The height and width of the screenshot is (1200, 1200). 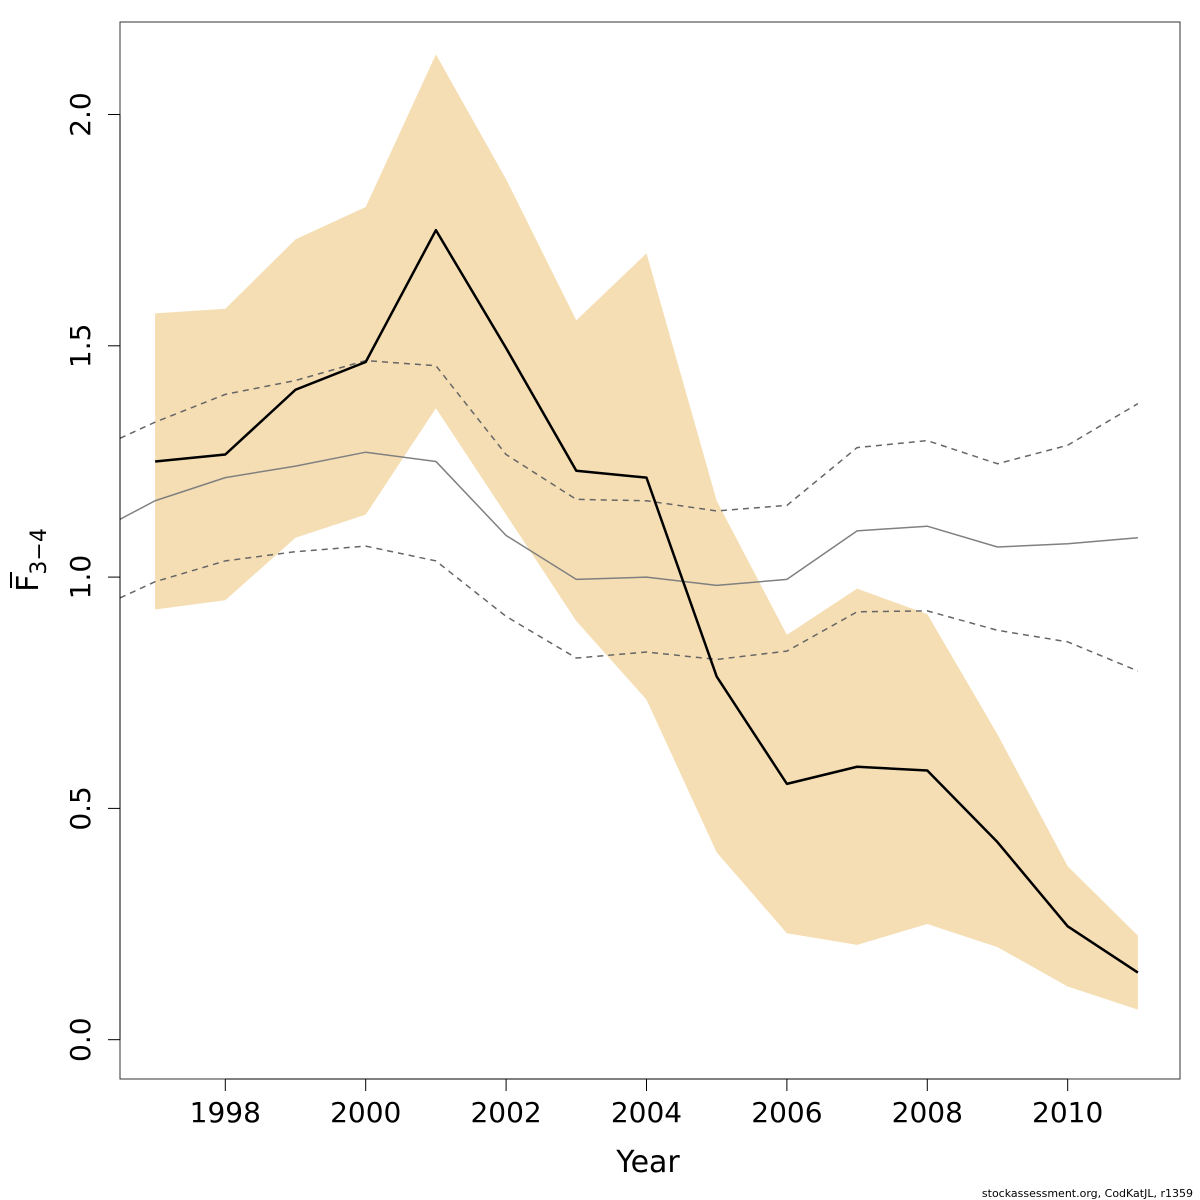 I want to click on y-axis-title-subscript: 3−4, so click(x=39, y=551).